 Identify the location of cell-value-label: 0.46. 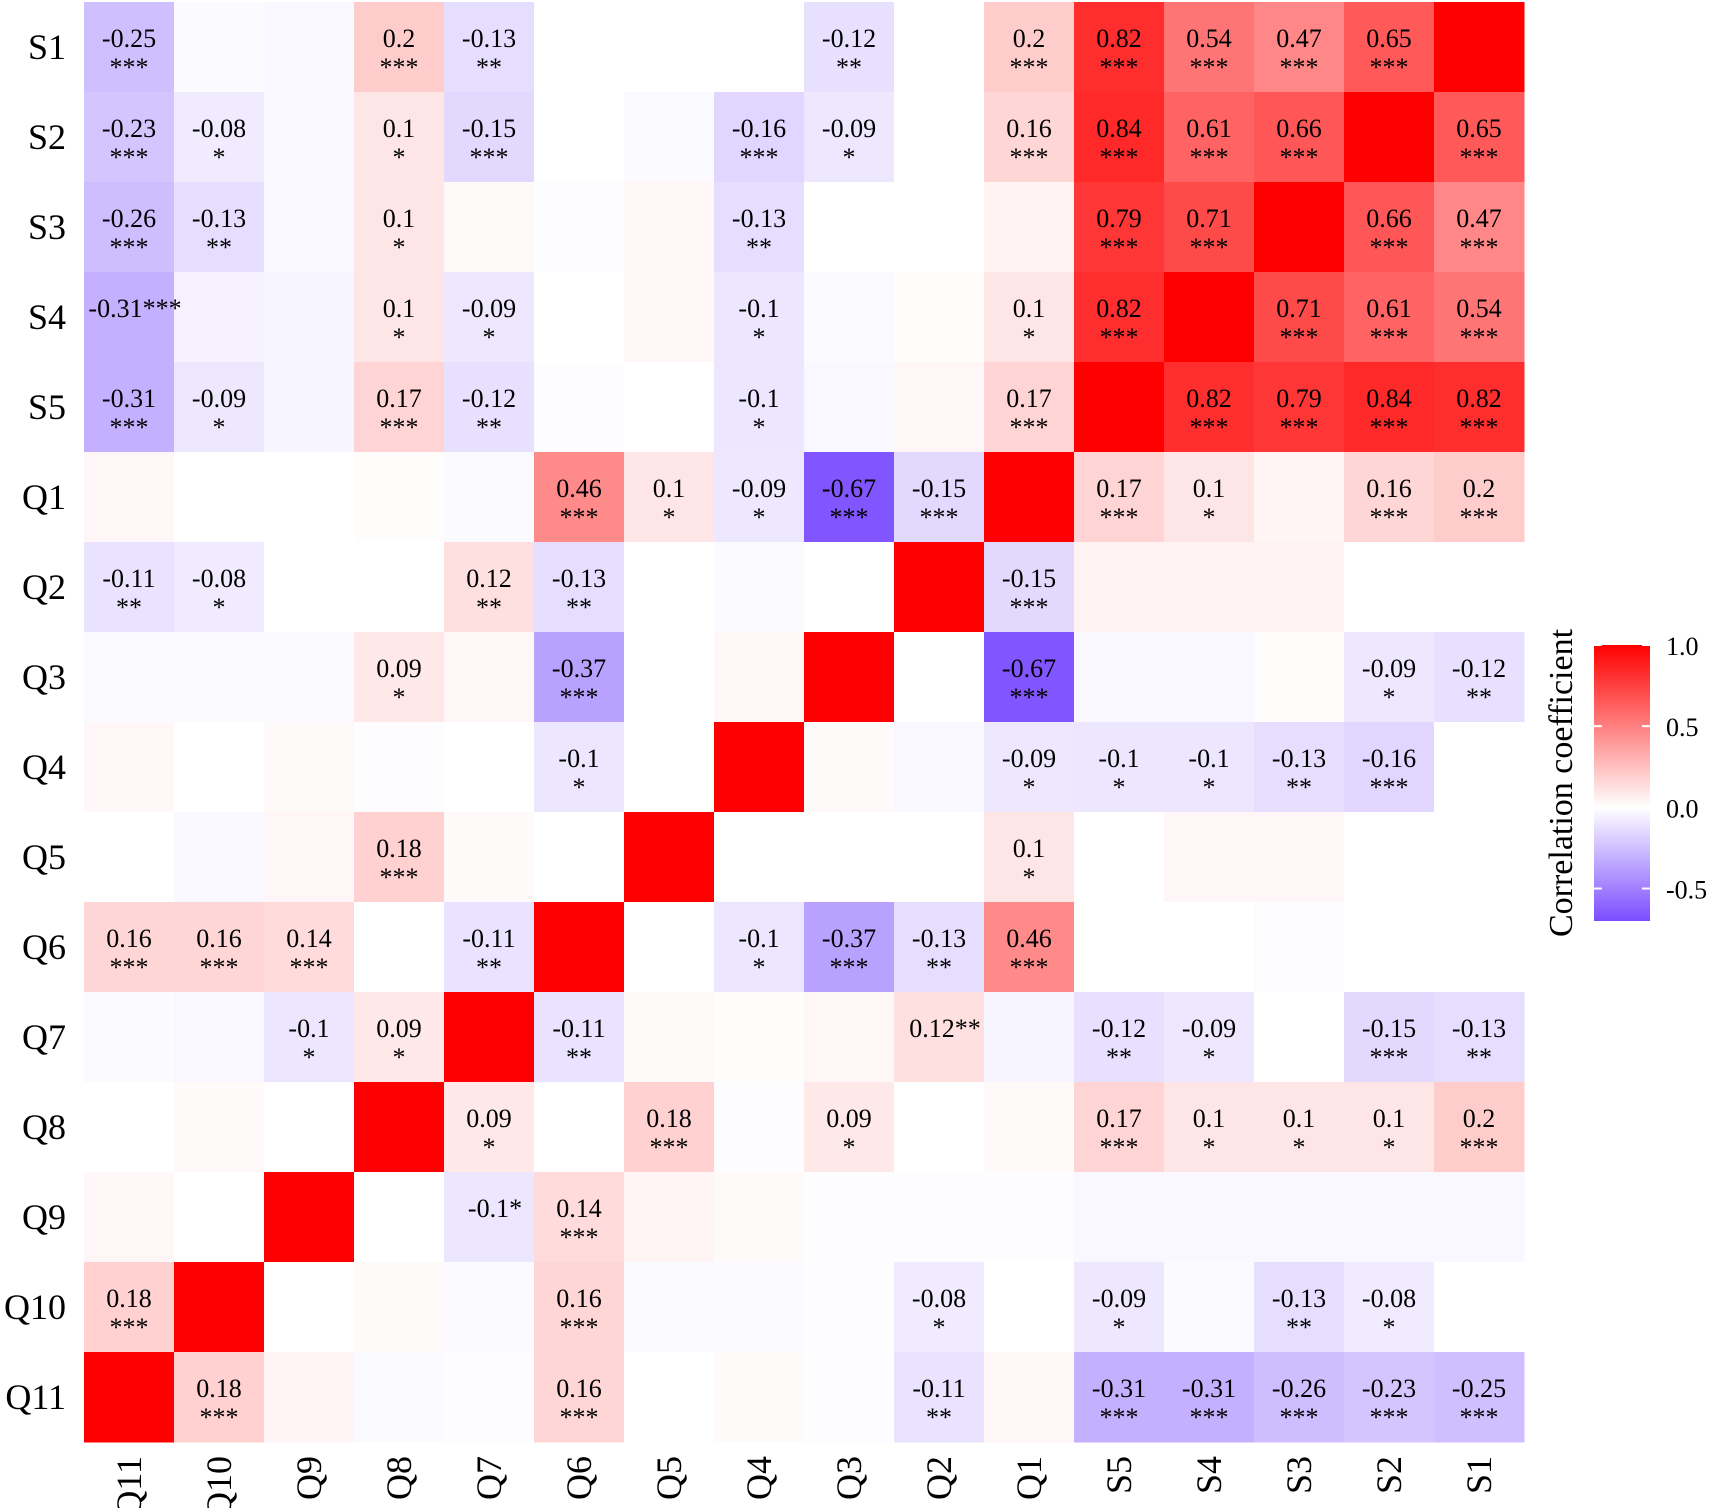
(1029, 938).